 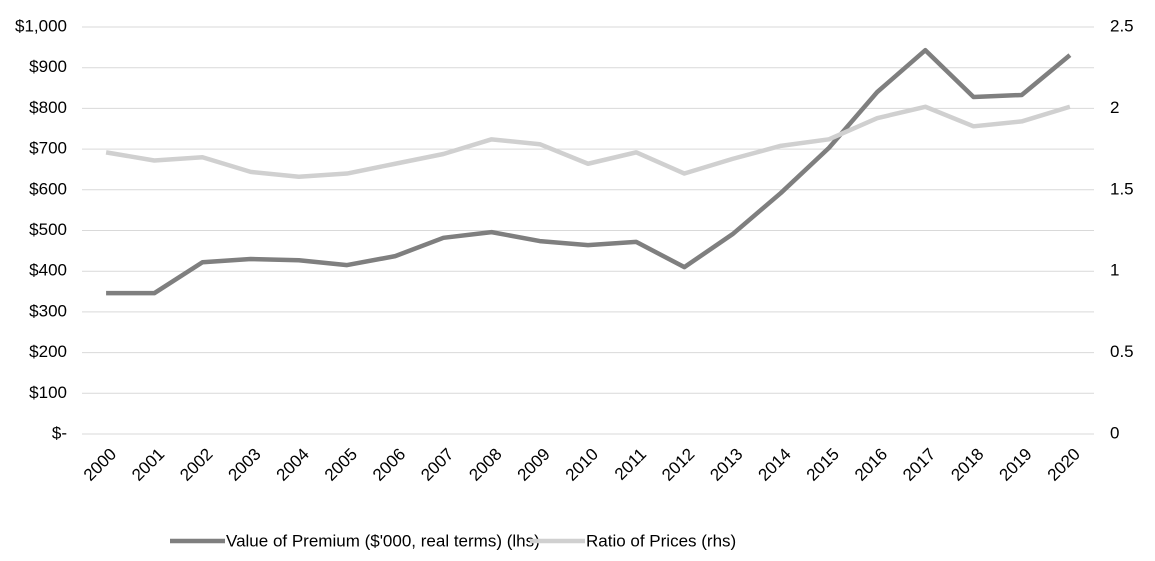 What do you see at coordinates (48, 107) in the screenshot?
I see `y-tick-label: $800` at bounding box center [48, 107].